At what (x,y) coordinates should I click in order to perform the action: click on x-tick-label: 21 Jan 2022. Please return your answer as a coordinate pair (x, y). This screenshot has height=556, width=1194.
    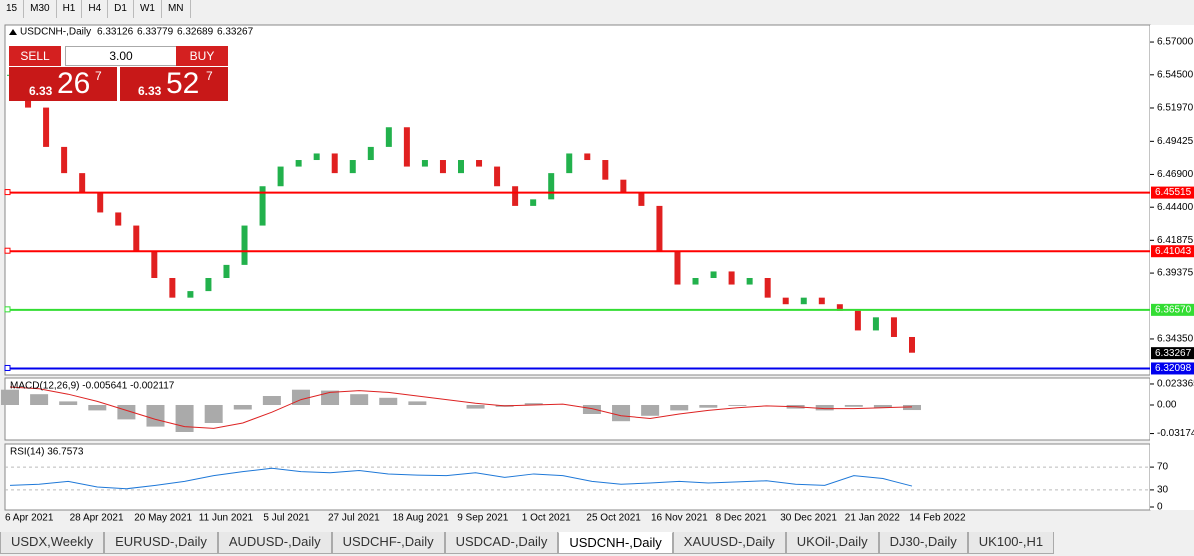
    Looking at the image, I should click on (872, 518).